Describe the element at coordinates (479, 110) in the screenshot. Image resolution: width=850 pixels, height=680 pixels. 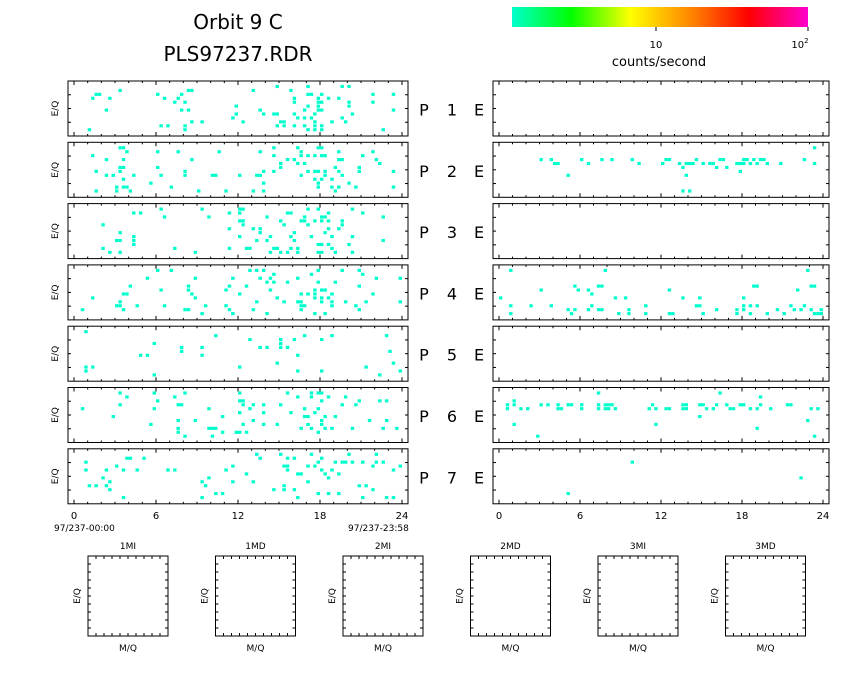
I see `row-e-label: E` at that location.